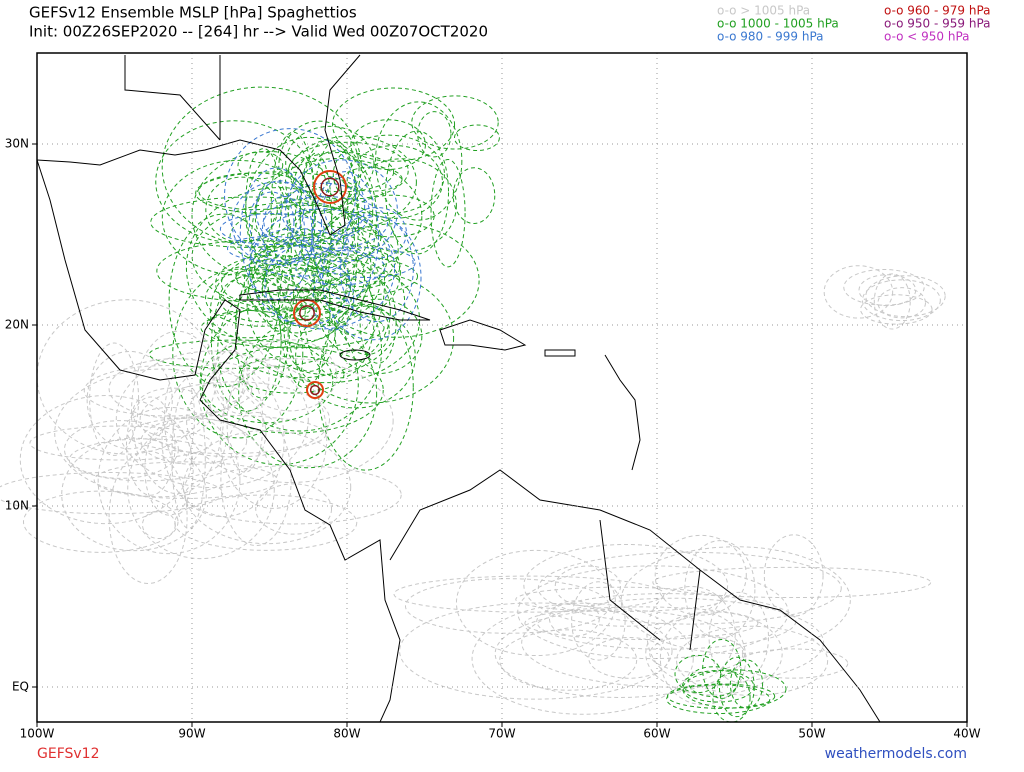  Describe the element at coordinates (20, 687) in the screenshot. I see `lat-label: EQ` at that location.